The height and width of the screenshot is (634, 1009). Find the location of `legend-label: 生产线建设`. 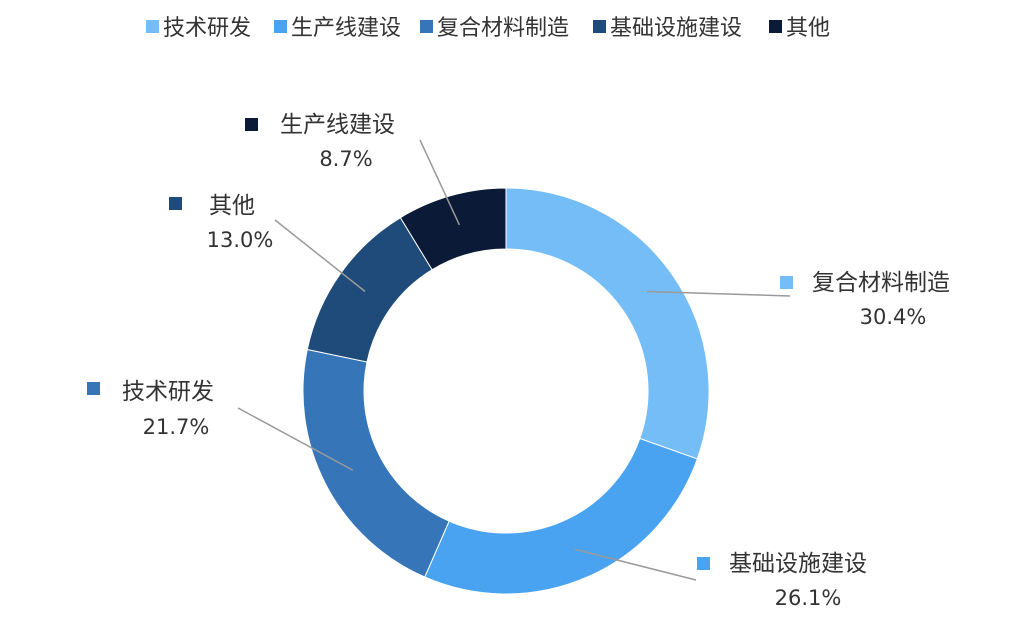

legend-label: 生产线建设 is located at coordinates (346, 28).